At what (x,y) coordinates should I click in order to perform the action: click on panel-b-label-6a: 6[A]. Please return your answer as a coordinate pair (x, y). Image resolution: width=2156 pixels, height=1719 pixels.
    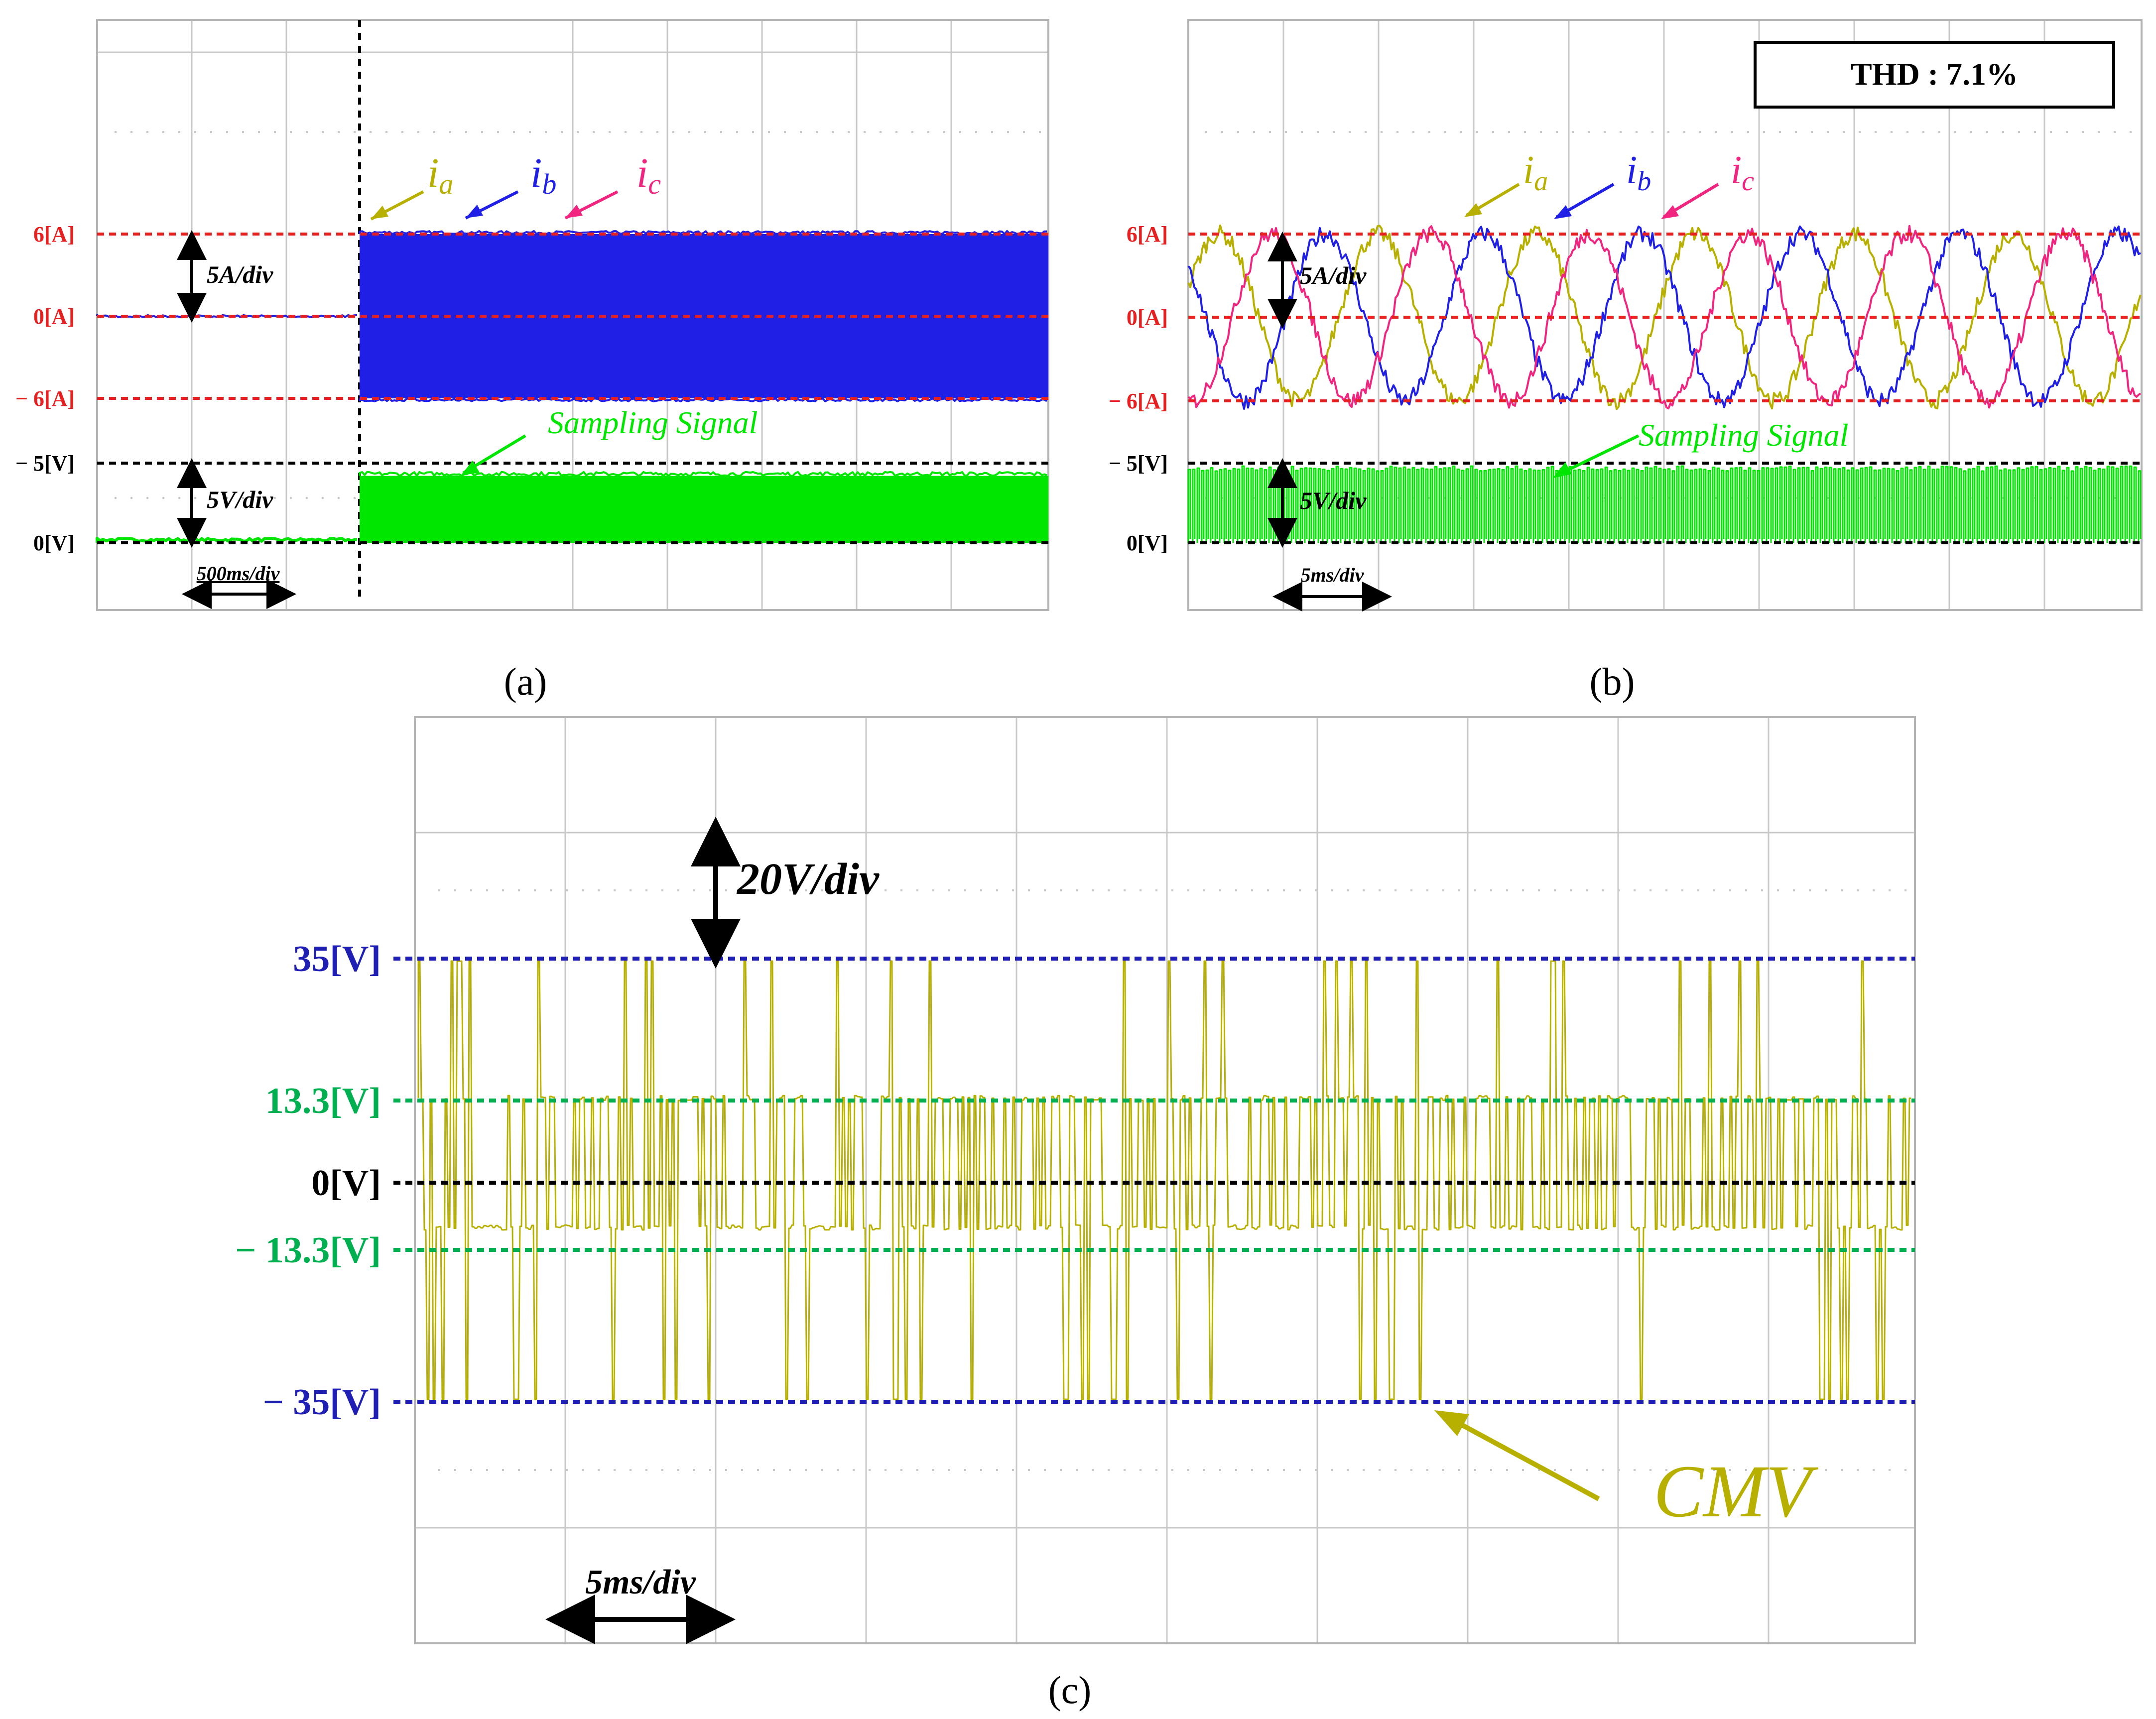
    Looking at the image, I should click on (1147, 234).